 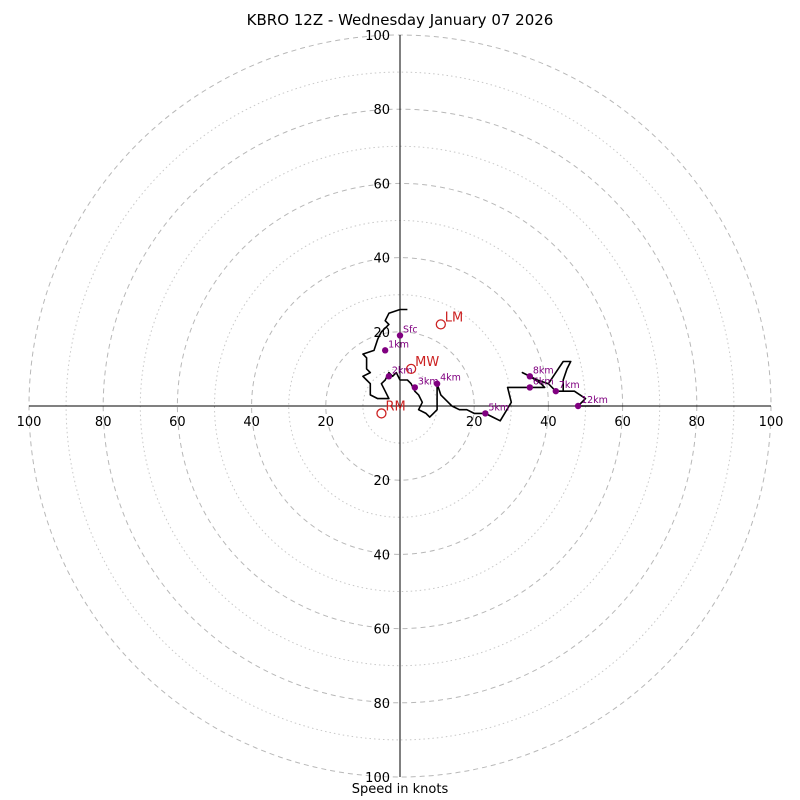 I want to click on height-marker-label: 1km, so click(x=398, y=344).